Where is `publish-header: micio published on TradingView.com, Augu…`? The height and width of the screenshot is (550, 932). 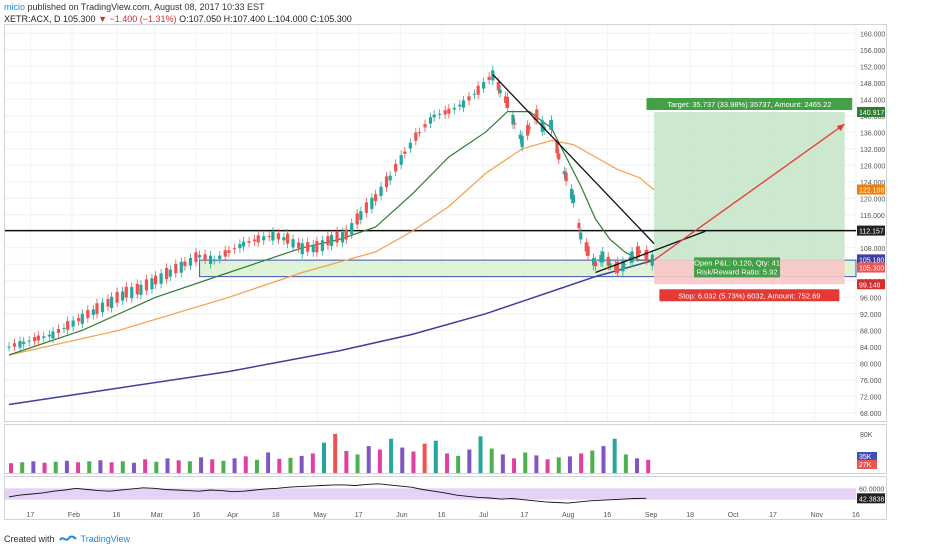
publish-header: micio published on TradingView.com, Augu… is located at coordinates (134, 7).